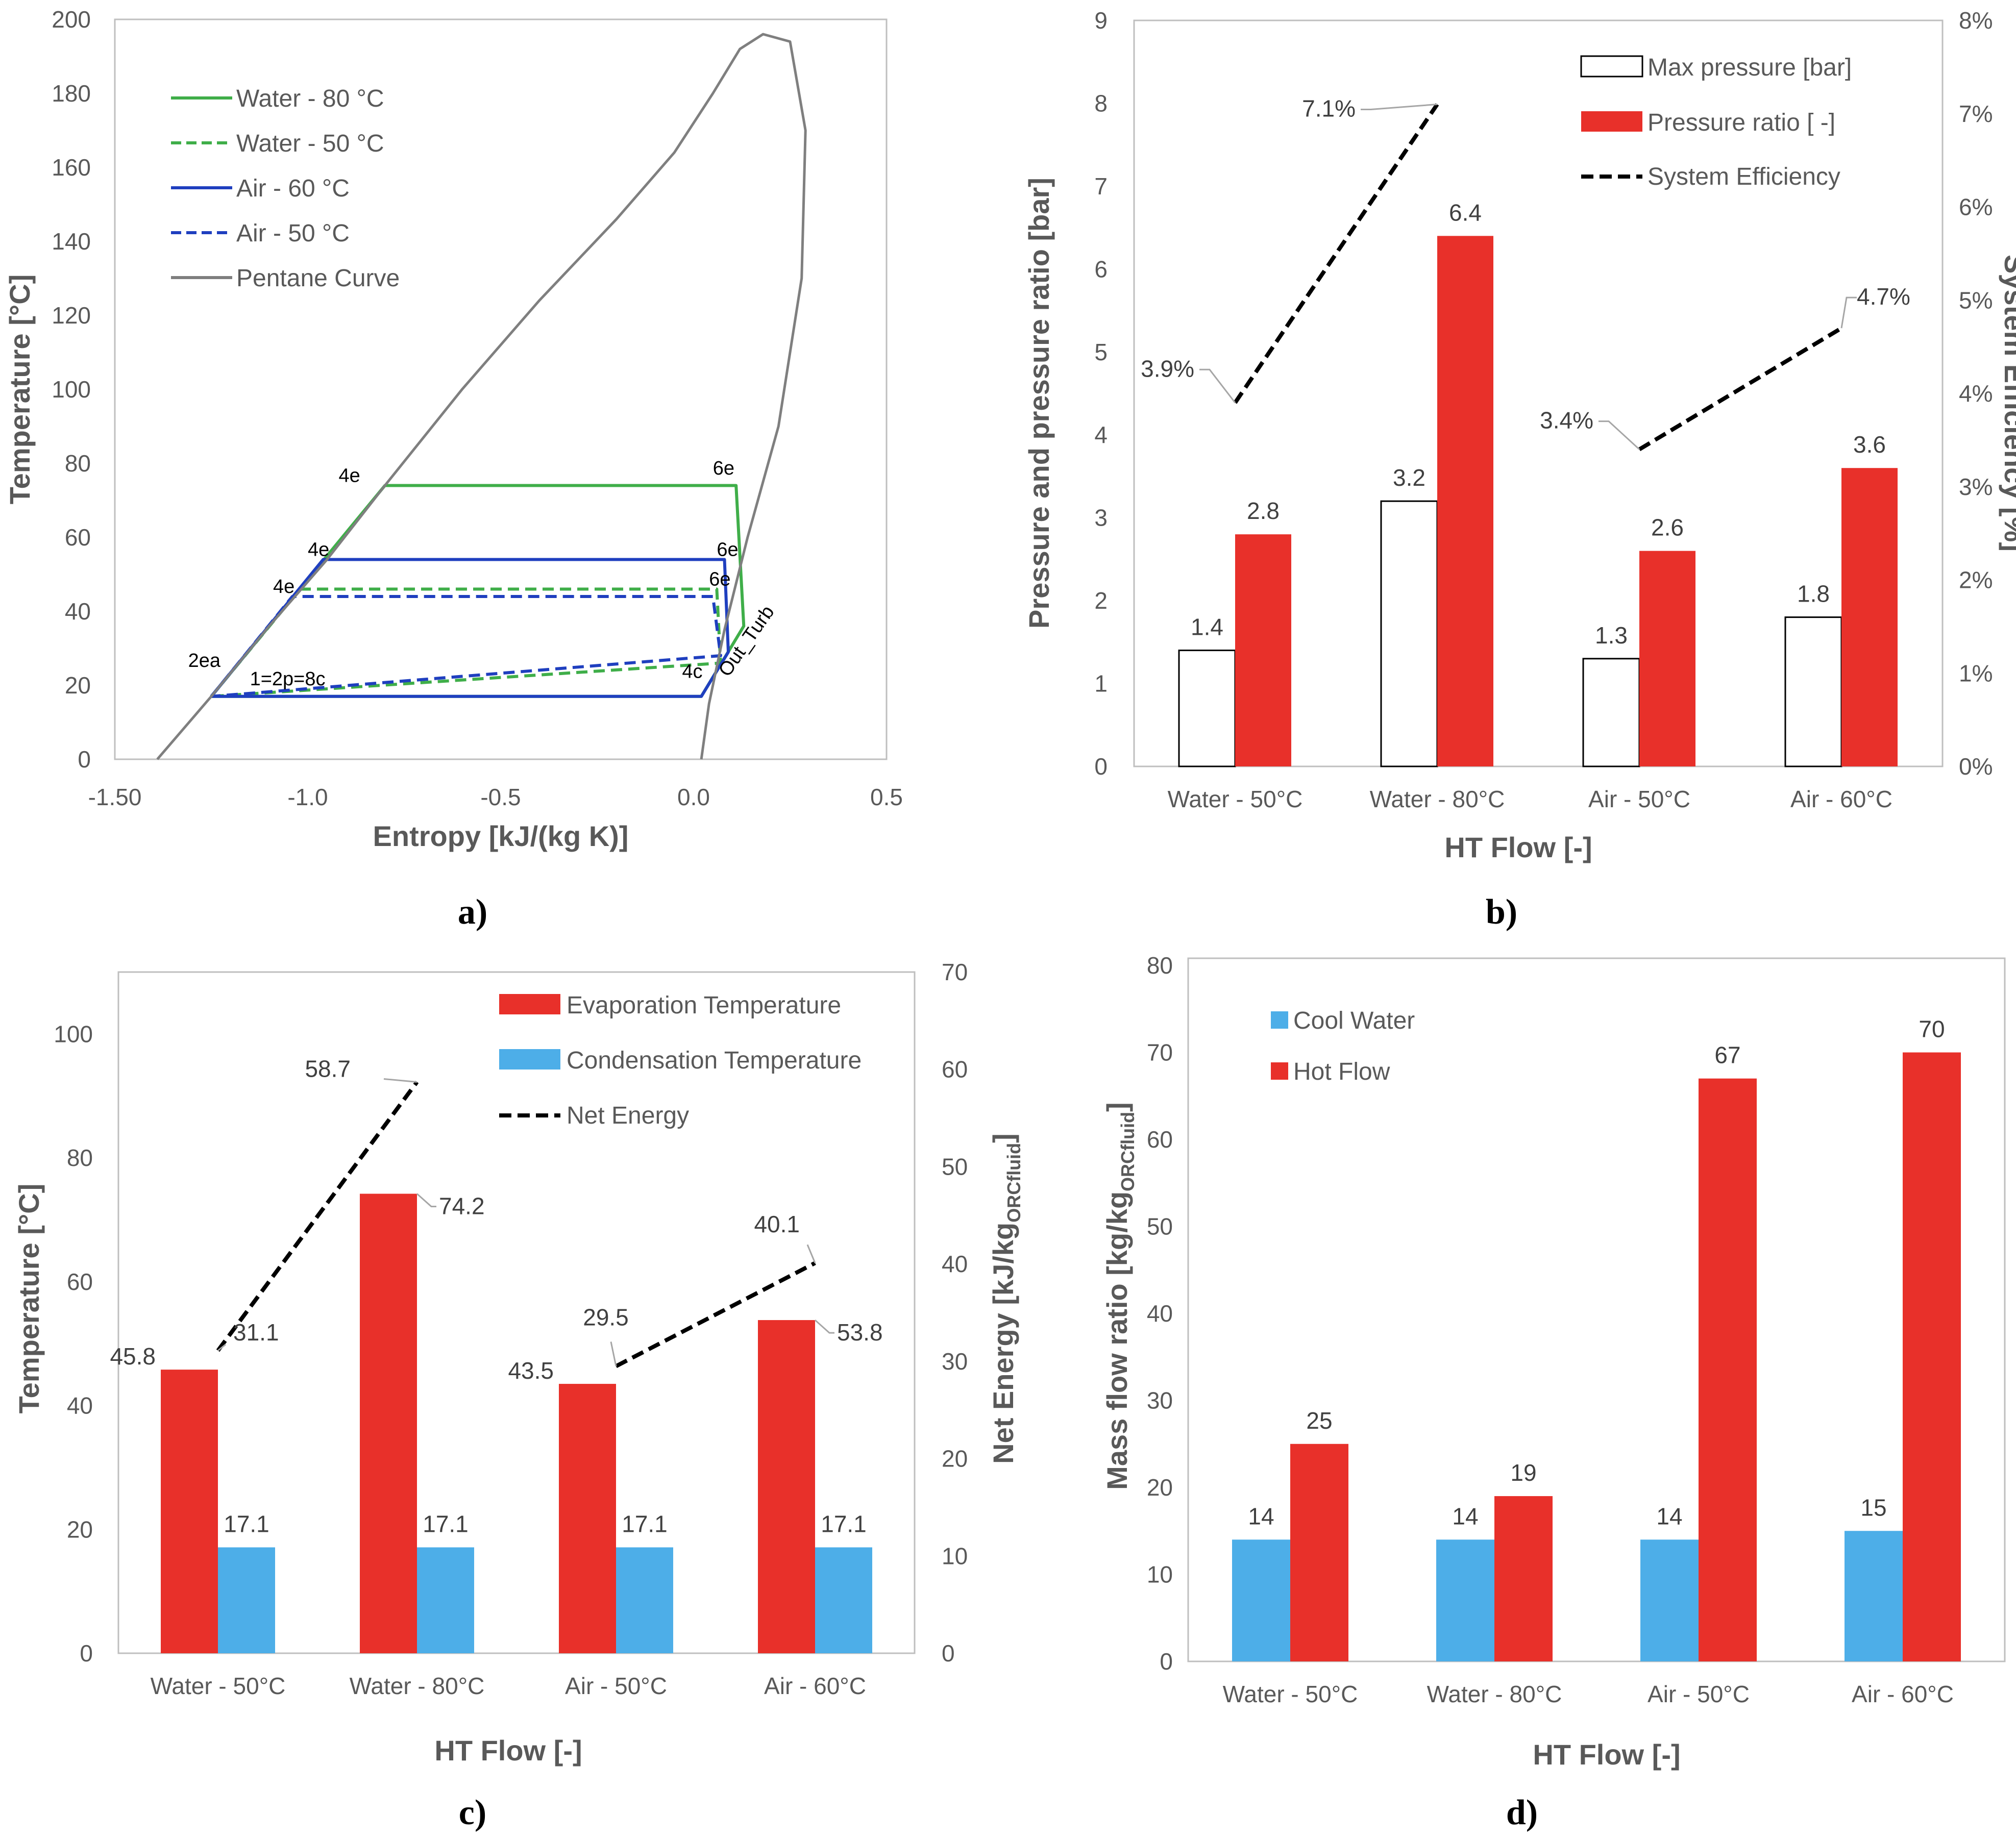 This screenshot has width=2016, height=1840. What do you see at coordinates (71, 19) in the screenshot?
I see `panel-a-y-tick-label: 200` at bounding box center [71, 19].